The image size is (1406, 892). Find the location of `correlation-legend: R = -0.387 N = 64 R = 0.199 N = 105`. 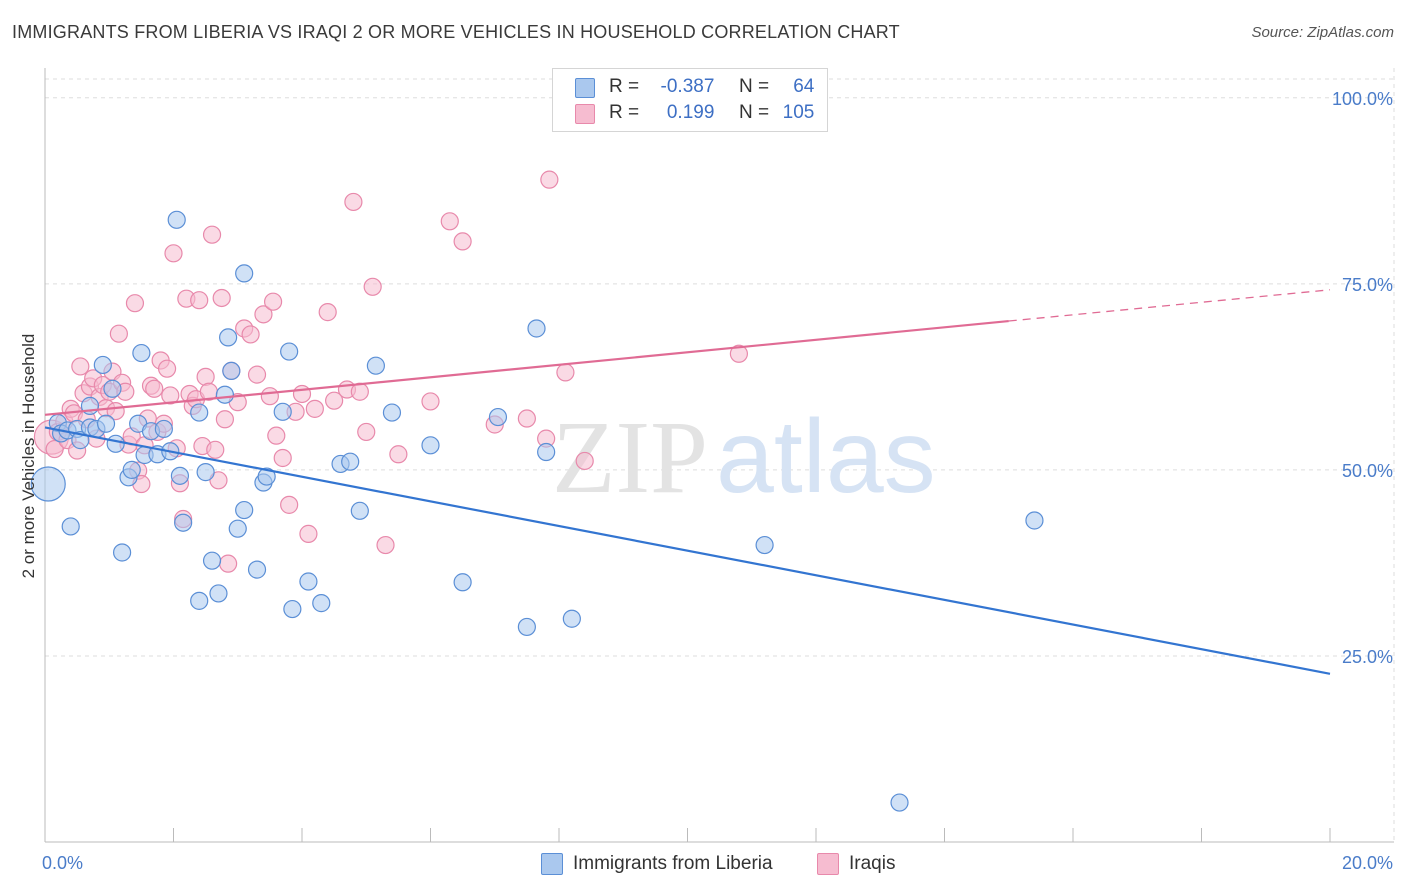

correlation-legend: R = -0.387 N = 64 R = 0.199 N = 105 is located at coordinates (690, 100).